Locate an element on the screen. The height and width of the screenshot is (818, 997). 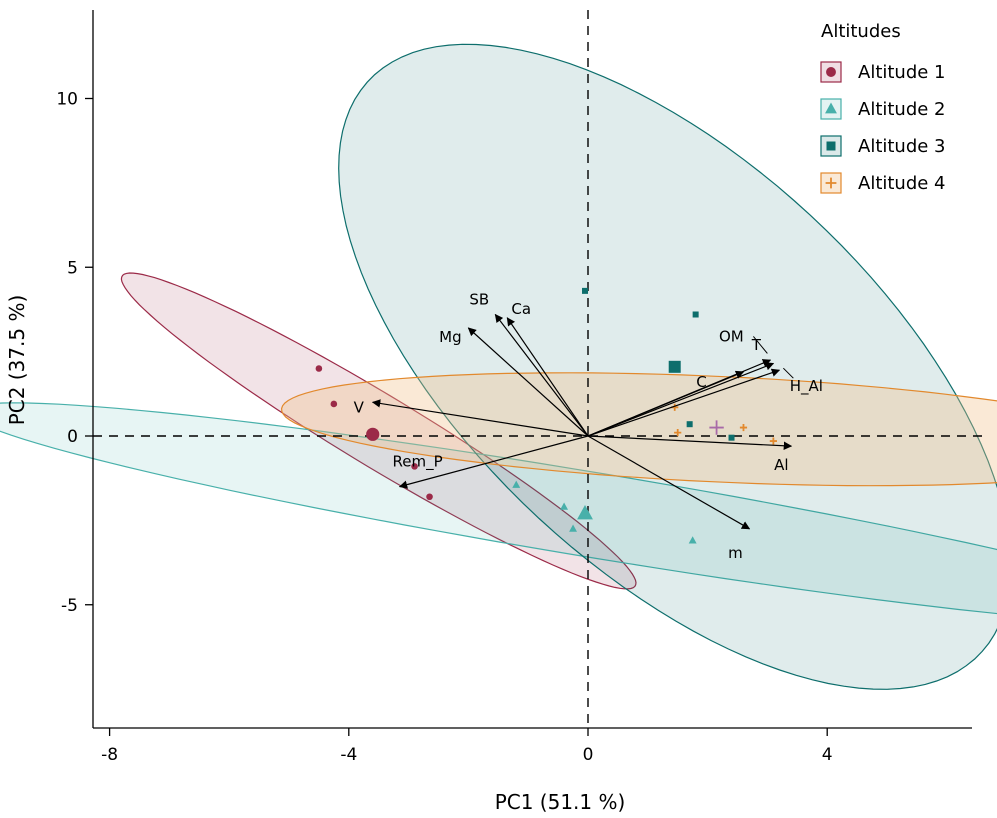
loading-label: C is located at coordinates (701, 382).